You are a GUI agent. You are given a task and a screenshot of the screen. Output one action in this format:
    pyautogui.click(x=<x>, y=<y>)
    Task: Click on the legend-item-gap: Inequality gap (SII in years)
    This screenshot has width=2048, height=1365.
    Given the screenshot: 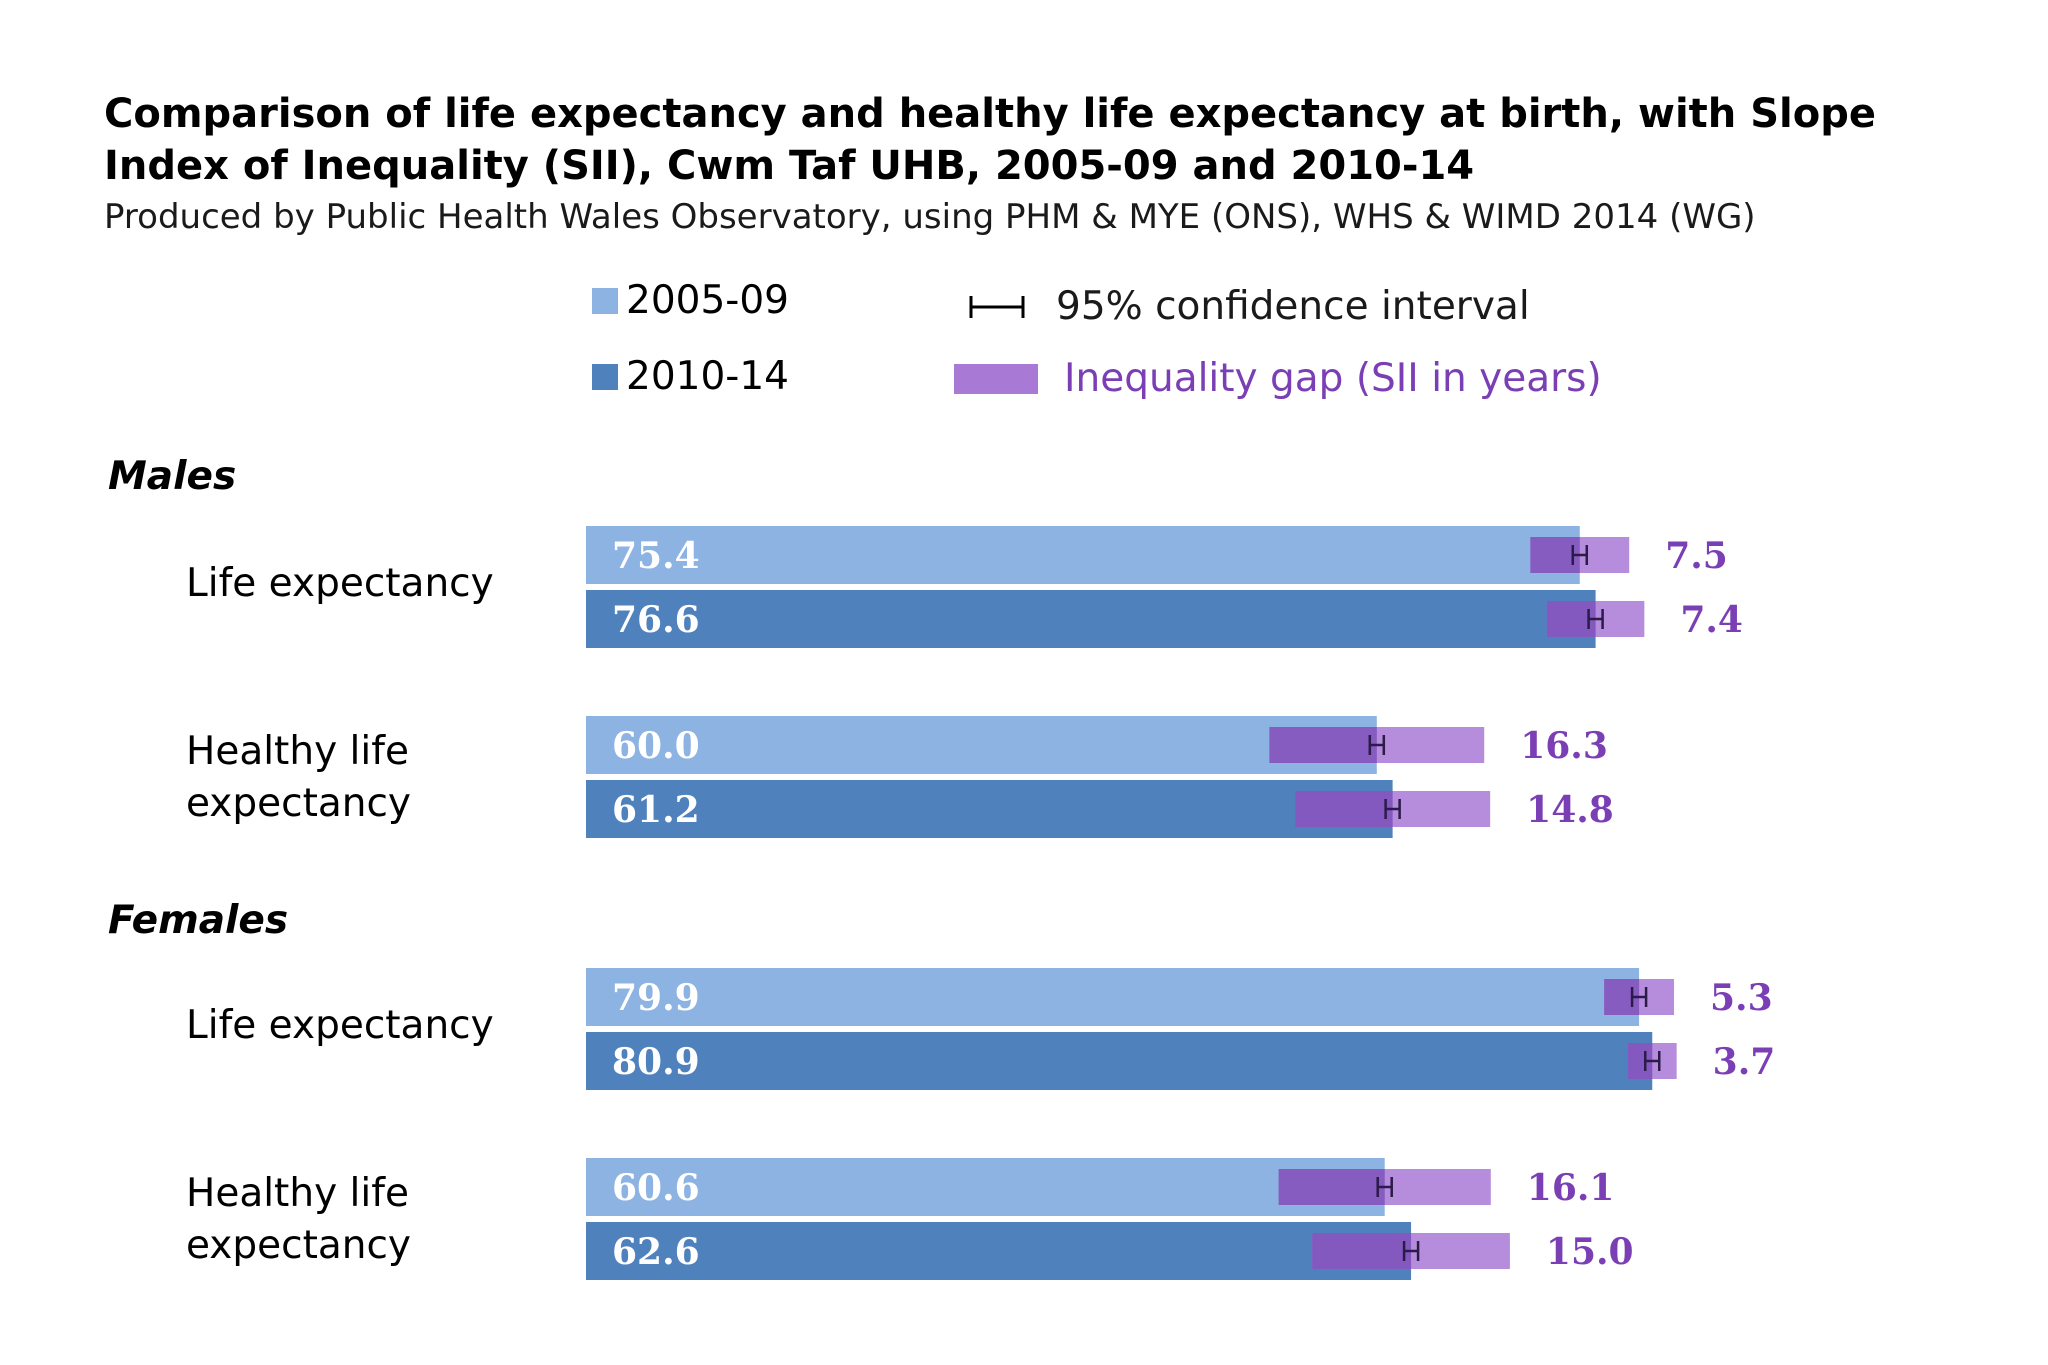 What is the action you would take?
    pyautogui.click(x=1278, y=378)
    